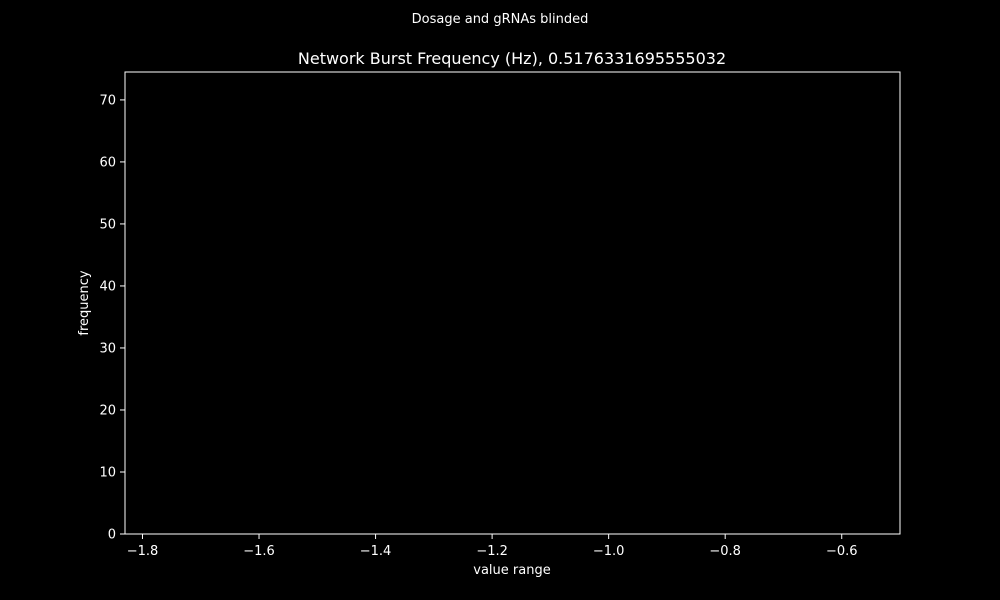 This screenshot has width=1000, height=600. Describe the element at coordinates (107, 162) in the screenshot. I see `y-tick-label: 60` at that location.